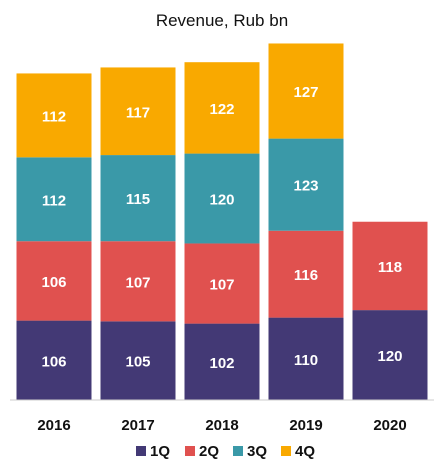 The height and width of the screenshot is (472, 444). I want to click on category-labels: 2016 2017 2018 2019 2020, so click(221, 425).